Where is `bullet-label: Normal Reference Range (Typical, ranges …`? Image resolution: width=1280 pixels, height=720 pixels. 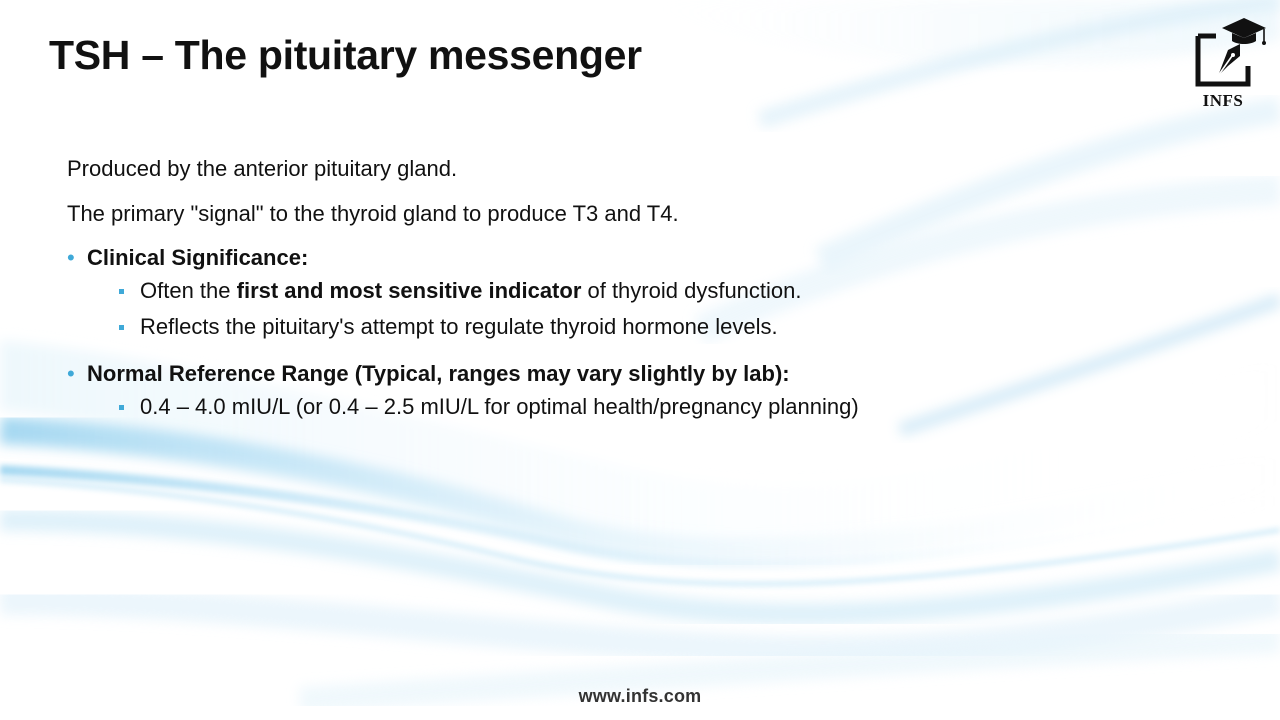 bullet-label: Normal Reference Range (Typical, ranges … is located at coordinates (438, 373).